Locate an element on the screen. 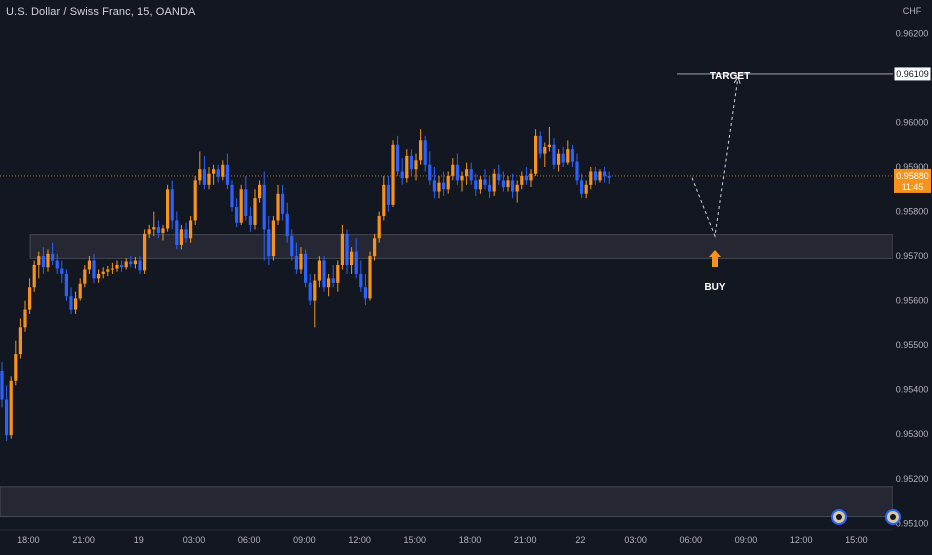 This screenshot has width=932, height=555. last-price-tag is located at coordinates (912, 180).